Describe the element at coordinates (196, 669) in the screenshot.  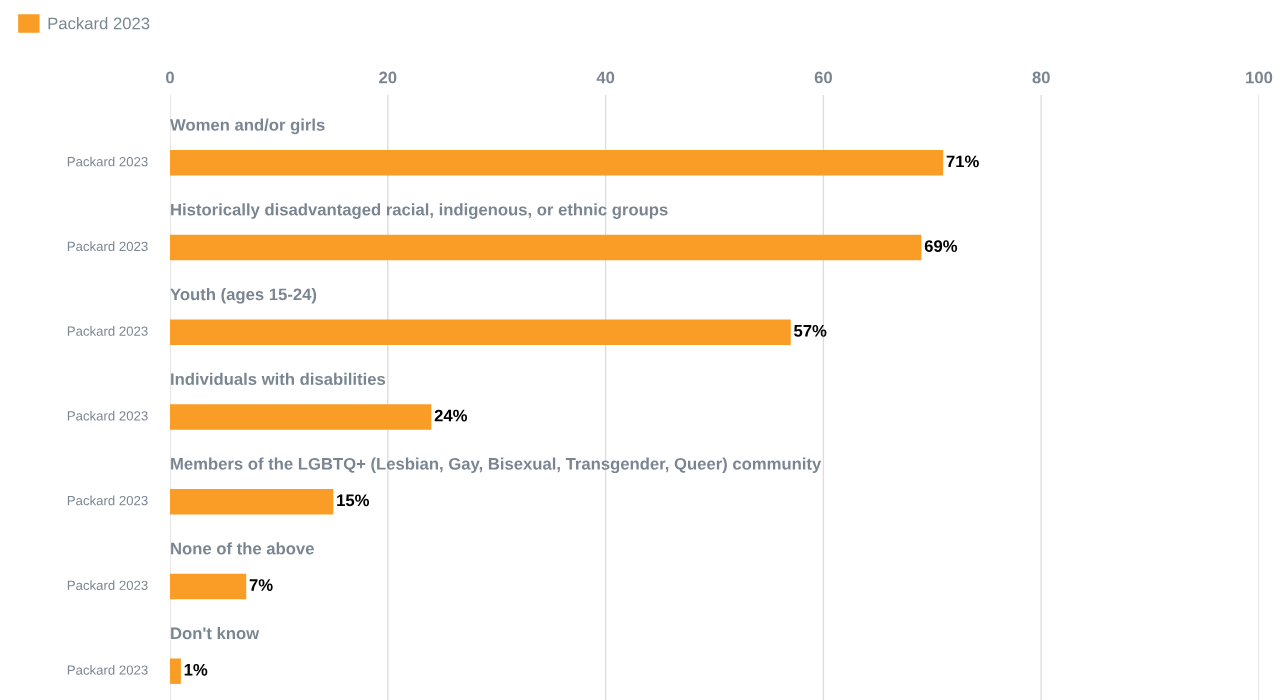
I see `data-label: 1%` at that location.